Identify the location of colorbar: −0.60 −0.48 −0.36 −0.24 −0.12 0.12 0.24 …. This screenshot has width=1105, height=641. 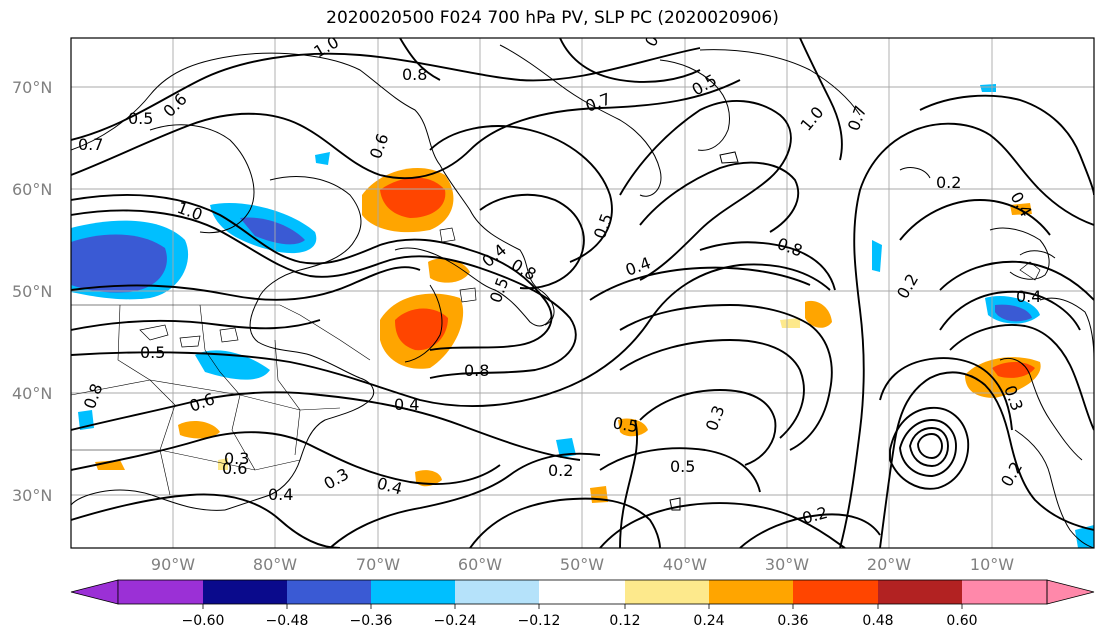
(582, 604).